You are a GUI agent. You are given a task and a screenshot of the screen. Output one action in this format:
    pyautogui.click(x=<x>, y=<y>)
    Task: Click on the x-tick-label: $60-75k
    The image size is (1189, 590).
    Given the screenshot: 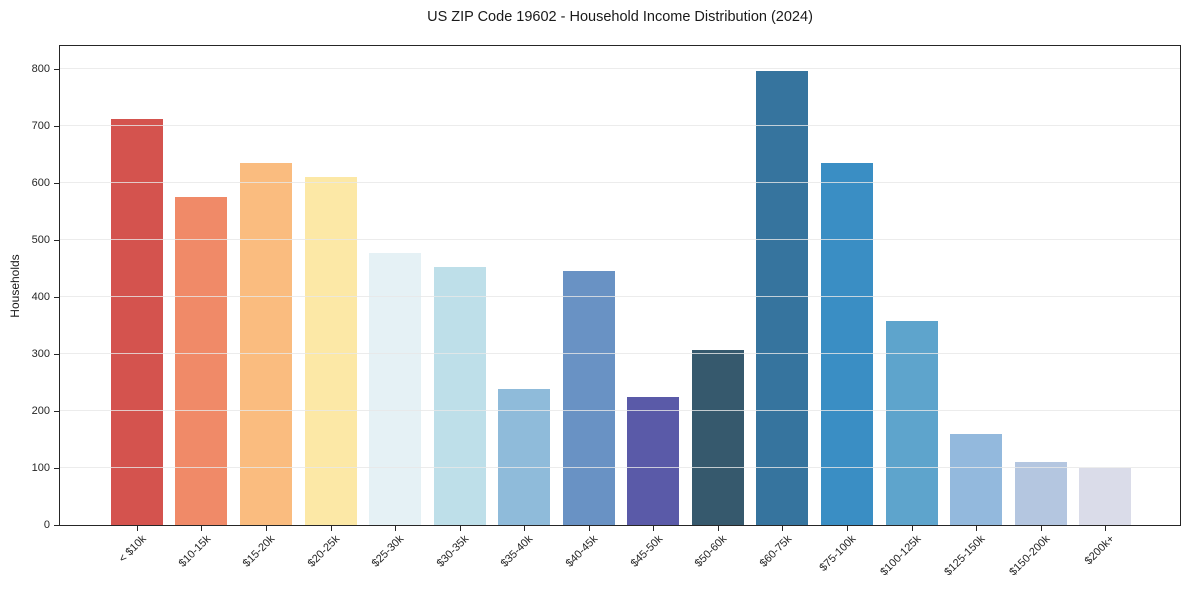 What is the action you would take?
    pyautogui.click(x=775, y=551)
    